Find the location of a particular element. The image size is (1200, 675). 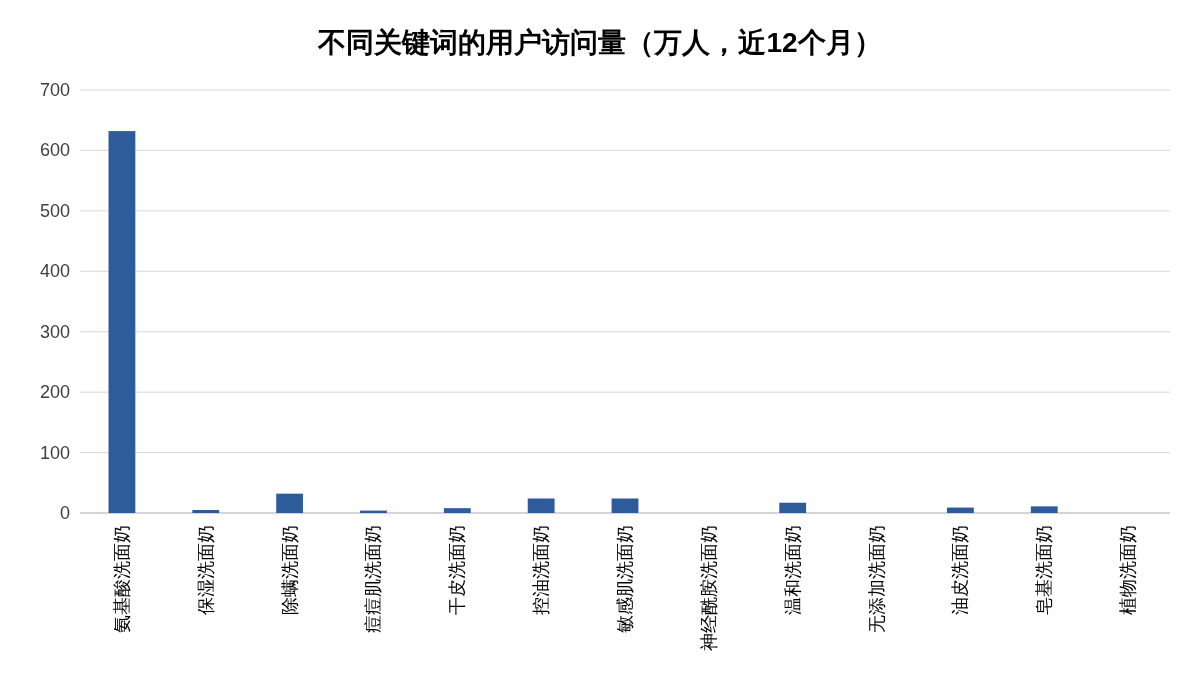

y-tick-label: 400 is located at coordinates (54, 271).